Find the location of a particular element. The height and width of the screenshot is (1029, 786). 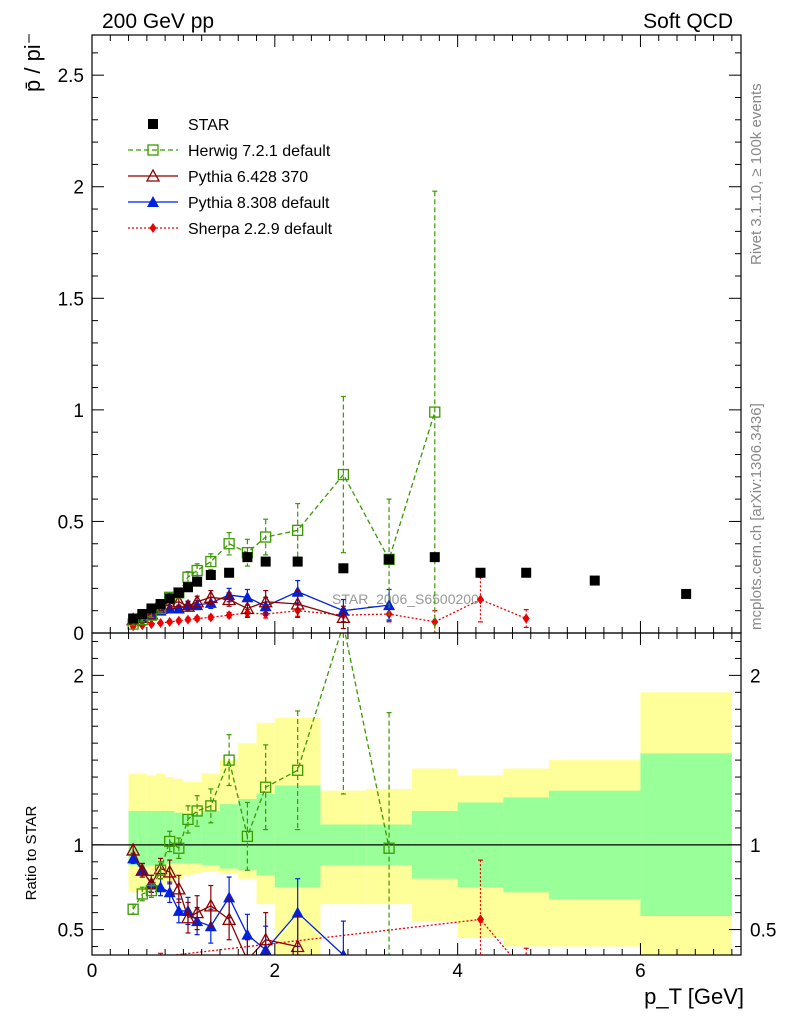

legend-item-sherpa: Sherpa 2.2.9 default is located at coordinates (230, 229).